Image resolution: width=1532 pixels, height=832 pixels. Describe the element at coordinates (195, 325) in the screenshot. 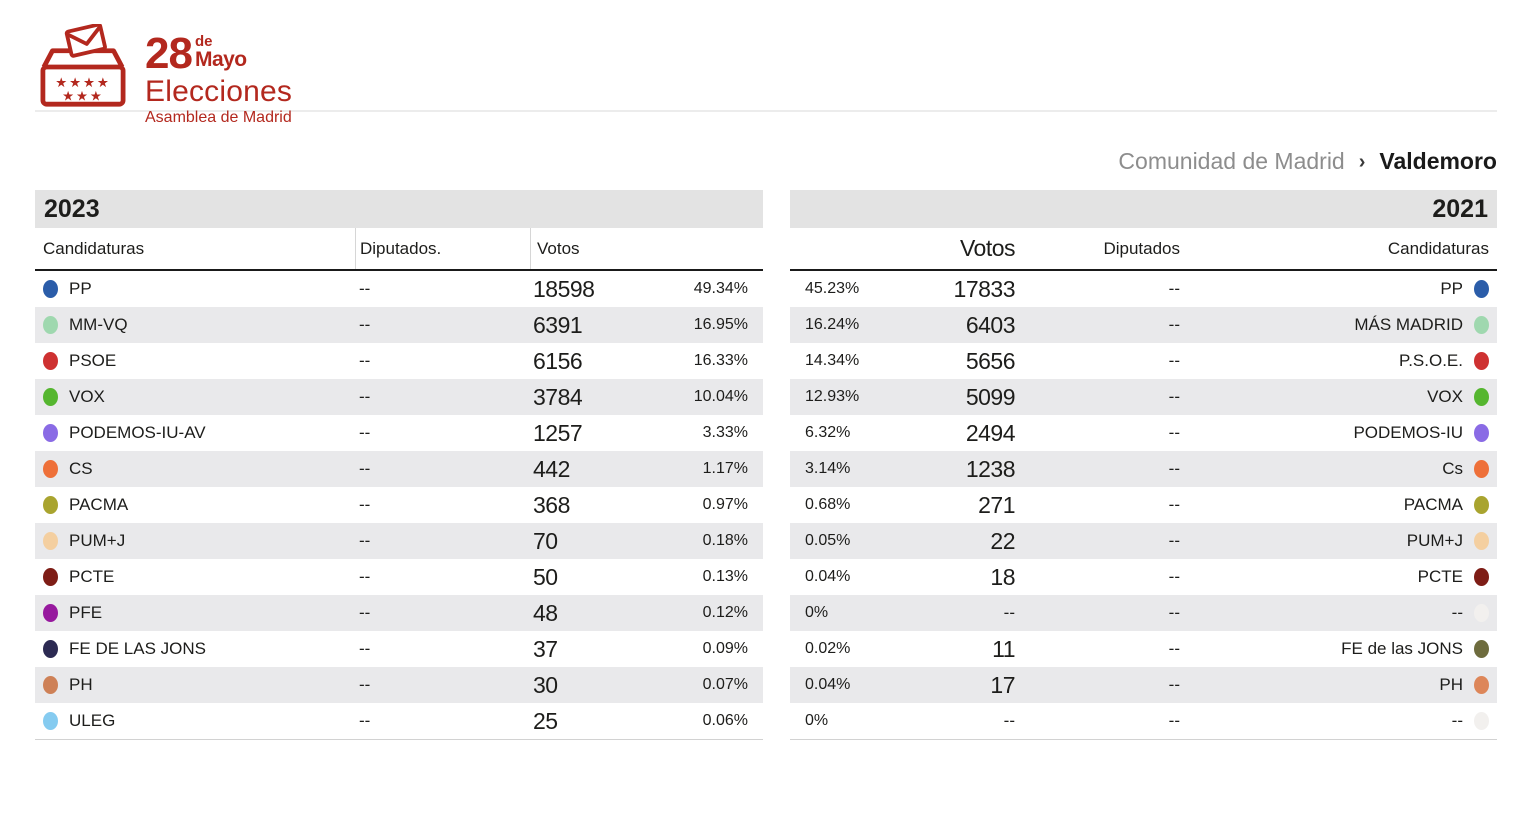

I see `candidatura-cell: MM-VQ` at that location.